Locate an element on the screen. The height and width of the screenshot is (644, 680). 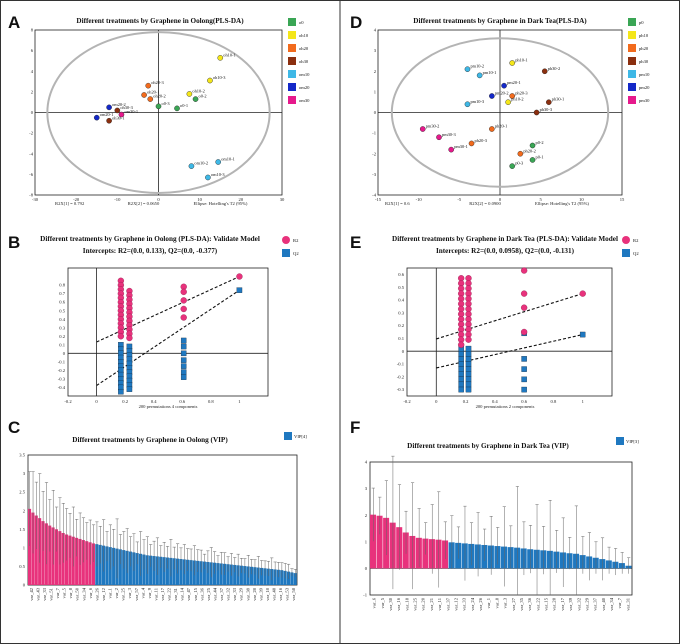
sample-label: ph20-2 is located at coordinates (529, 150).